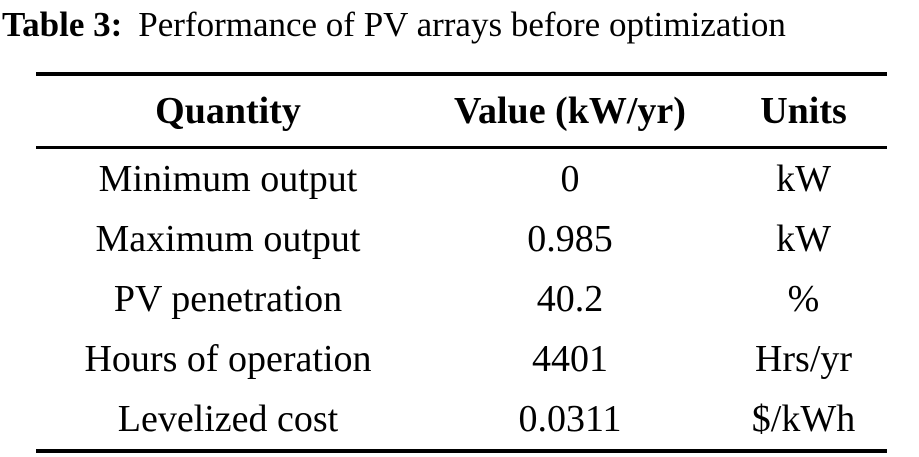  I want to click on column-header-value: Value (kW/yr), so click(570, 111).